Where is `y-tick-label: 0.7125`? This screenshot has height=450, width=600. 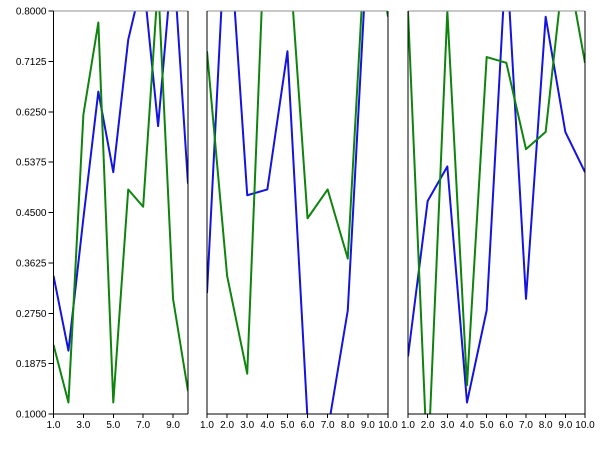 y-tick-label: 0.7125 is located at coordinates (31, 62).